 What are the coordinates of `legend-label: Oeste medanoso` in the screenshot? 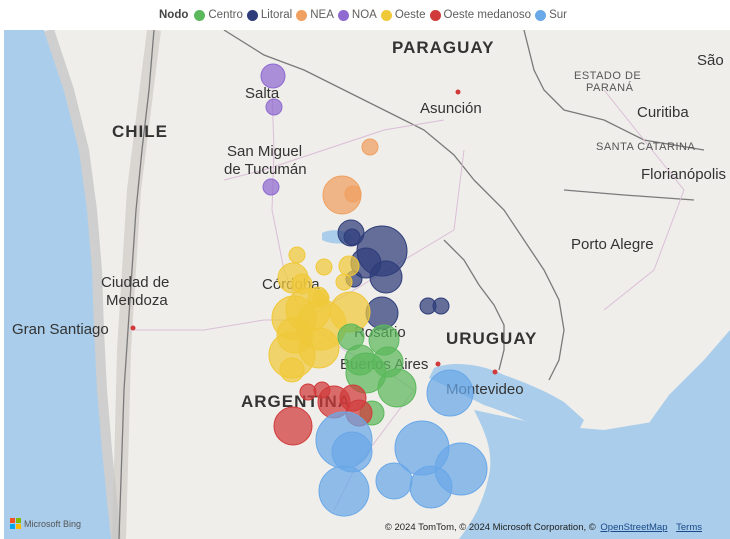 It's located at (487, 15).